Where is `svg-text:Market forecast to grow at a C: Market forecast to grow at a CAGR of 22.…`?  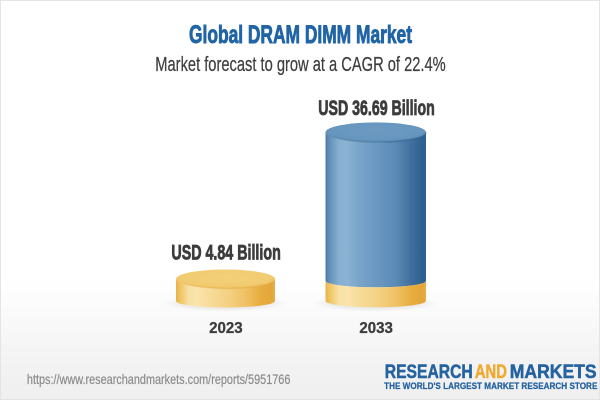
svg-text:Market forecast to grow at a C: Market forecast to grow at a CAGR of 22.… is located at coordinates (300, 64).